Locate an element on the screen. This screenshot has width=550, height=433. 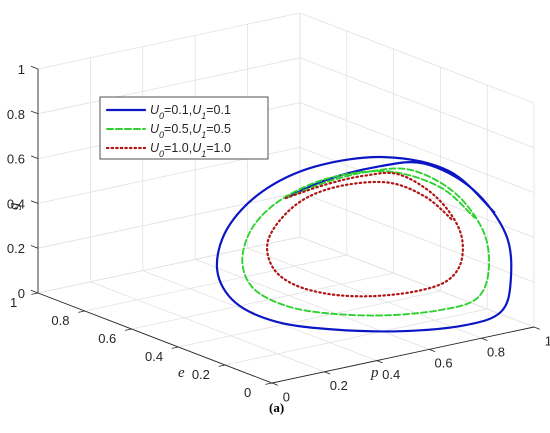
g-tick-label: 0 is located at coordinates (21, 293).